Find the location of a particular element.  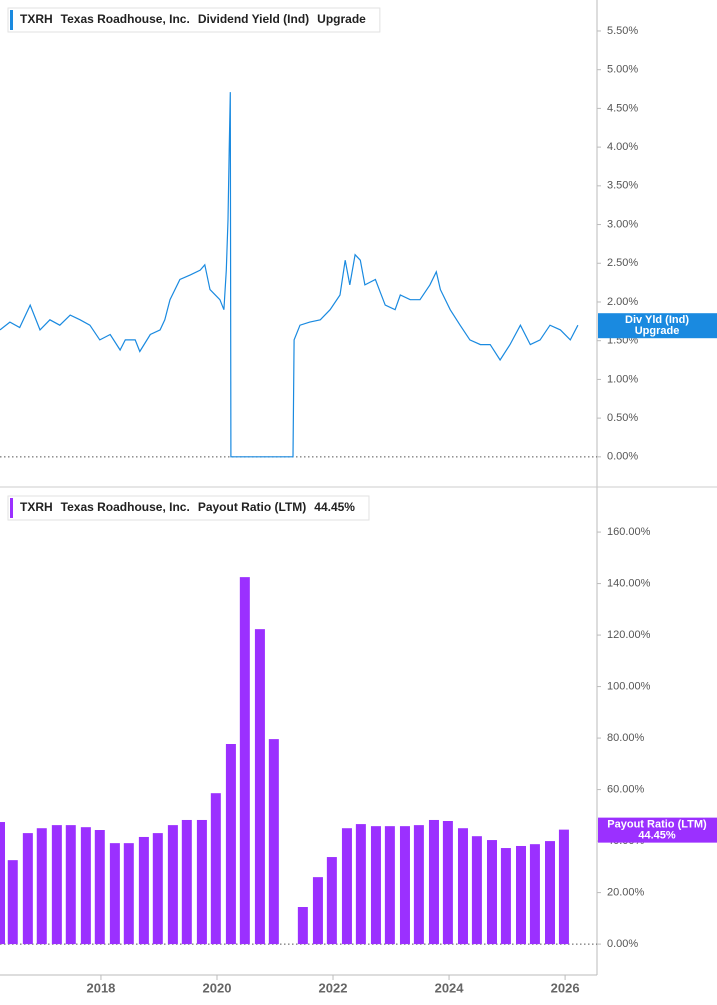

x-tick-label: 2018 is located at coordinates (100, 987).